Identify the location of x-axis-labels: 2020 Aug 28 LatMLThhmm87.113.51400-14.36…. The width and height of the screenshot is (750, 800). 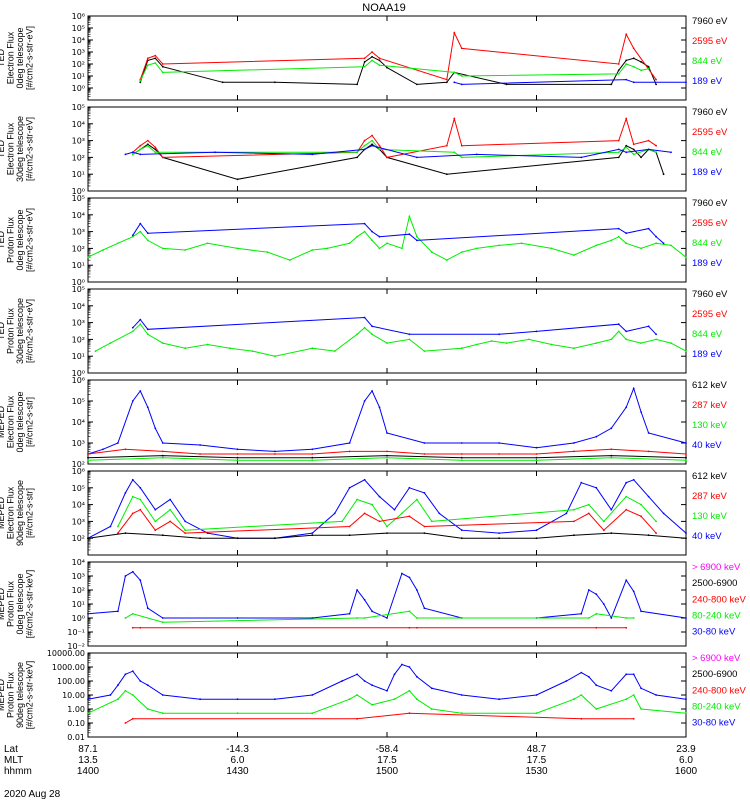
(351, 772).